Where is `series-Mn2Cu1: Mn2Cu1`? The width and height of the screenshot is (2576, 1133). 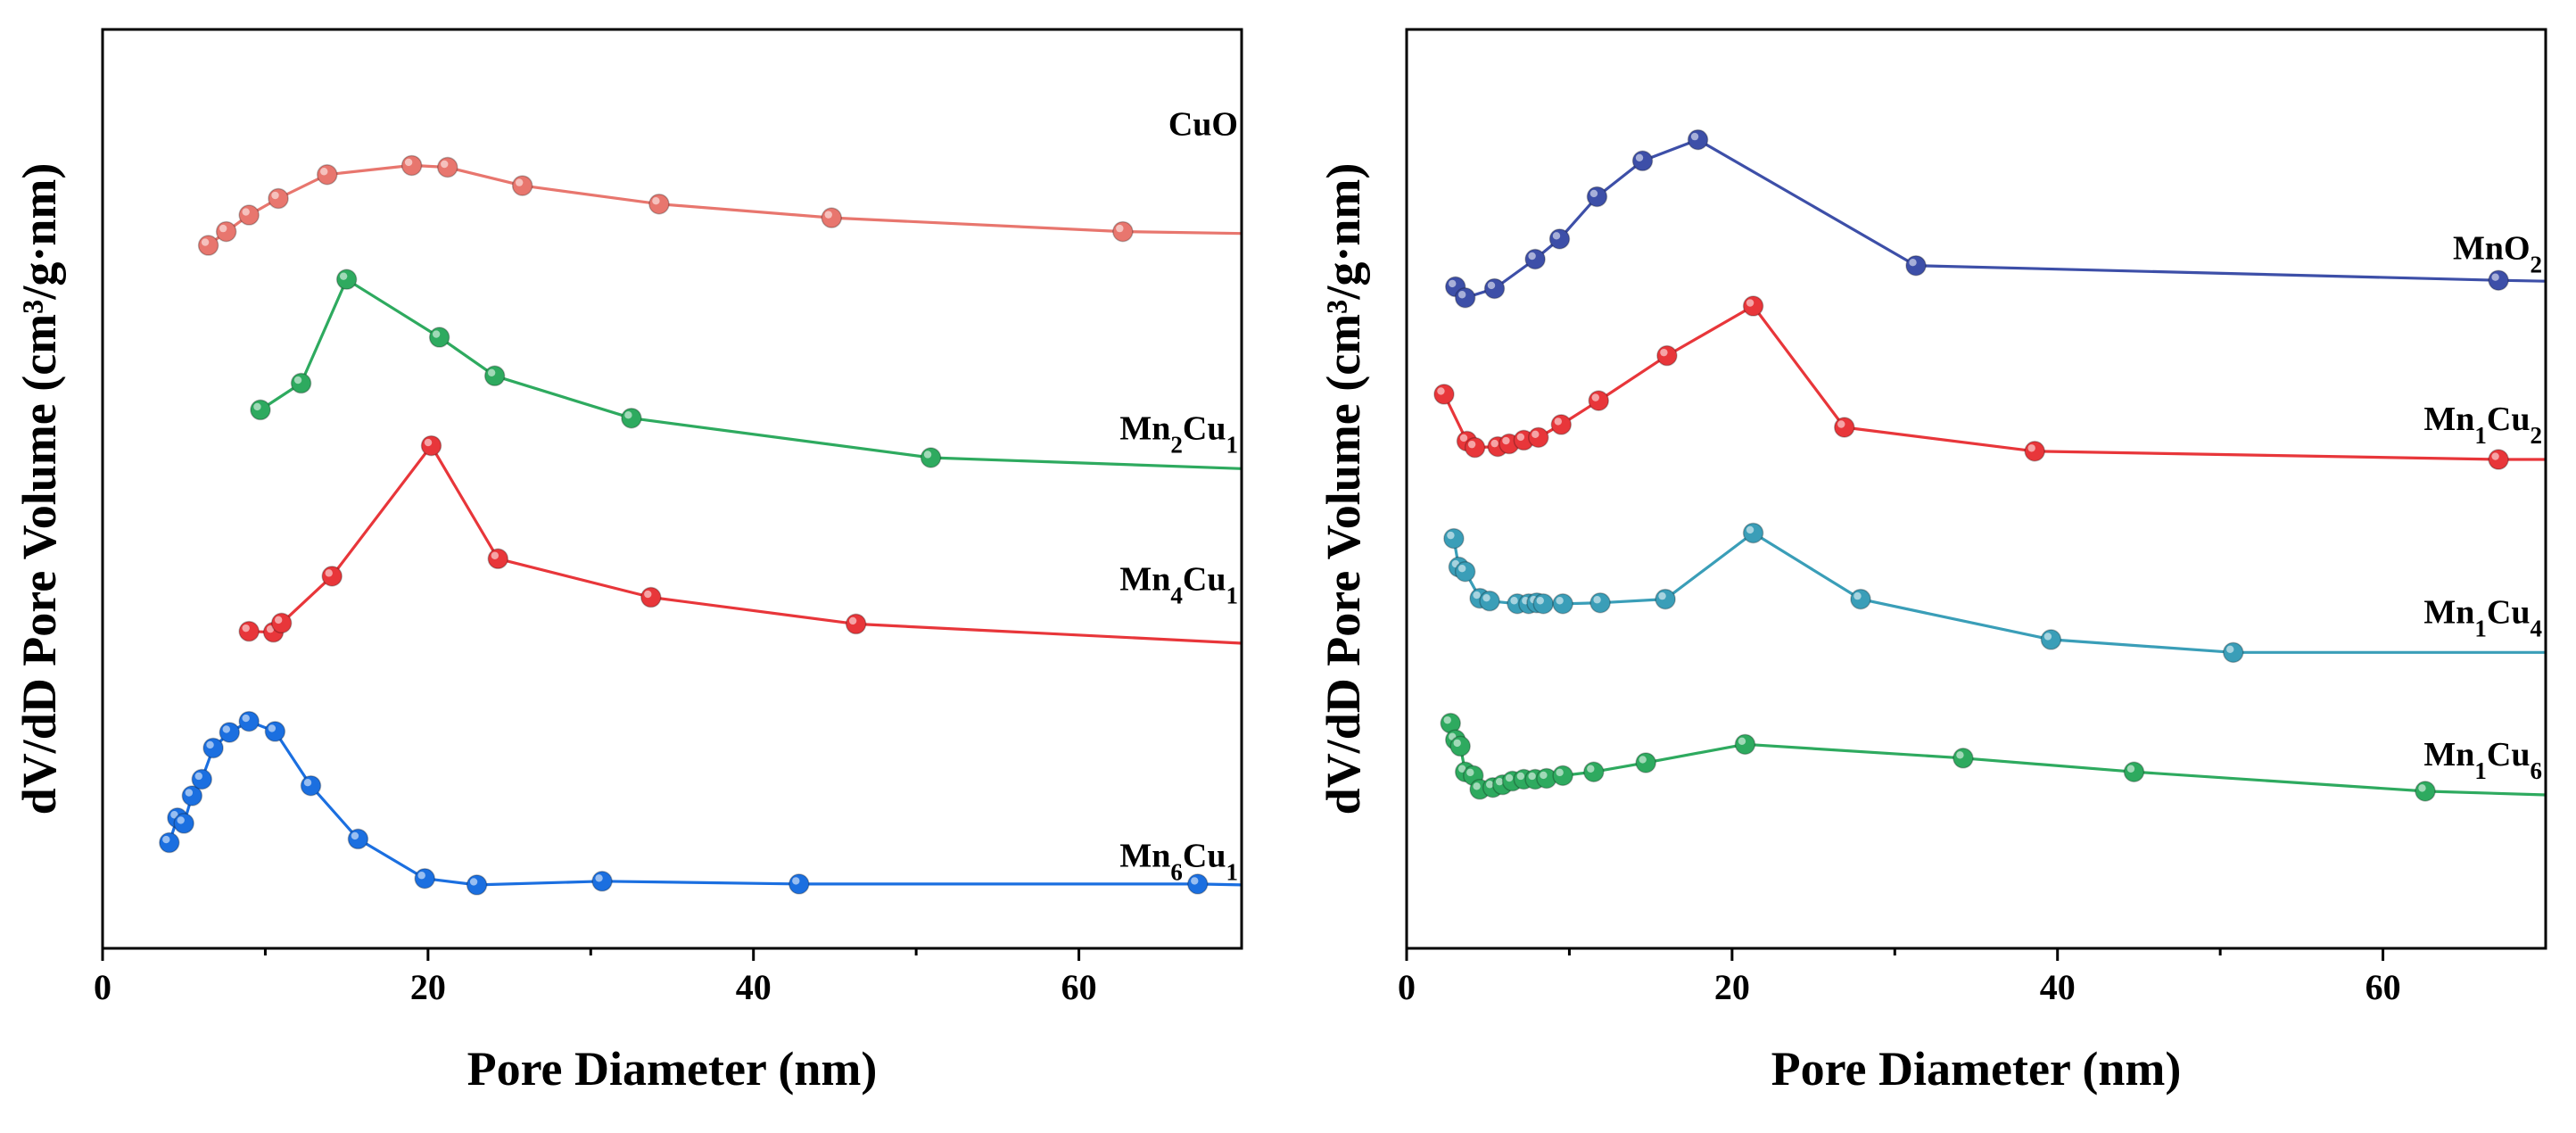
series-Mn2Cu1: Mn2Cu1 is located at coordinates (746, 370).